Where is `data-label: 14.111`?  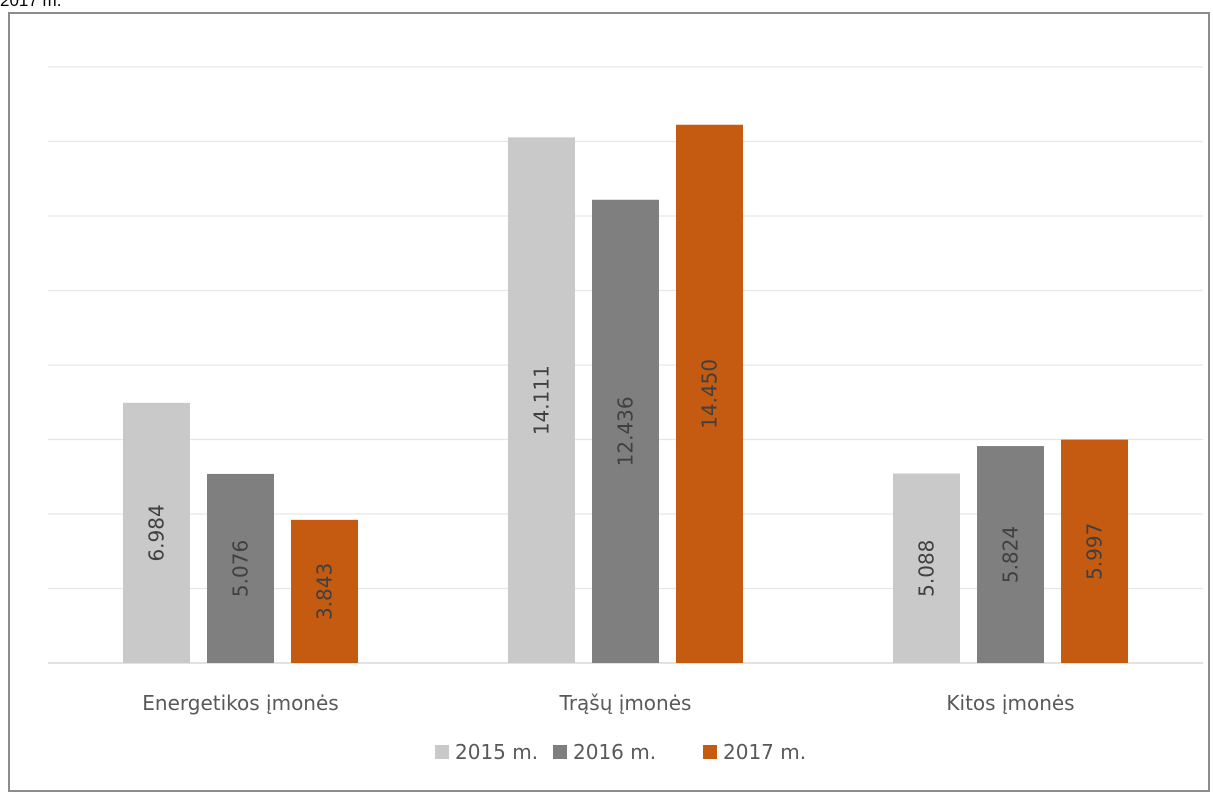 data-label: 14.111 is located at coordinates (542, 400).